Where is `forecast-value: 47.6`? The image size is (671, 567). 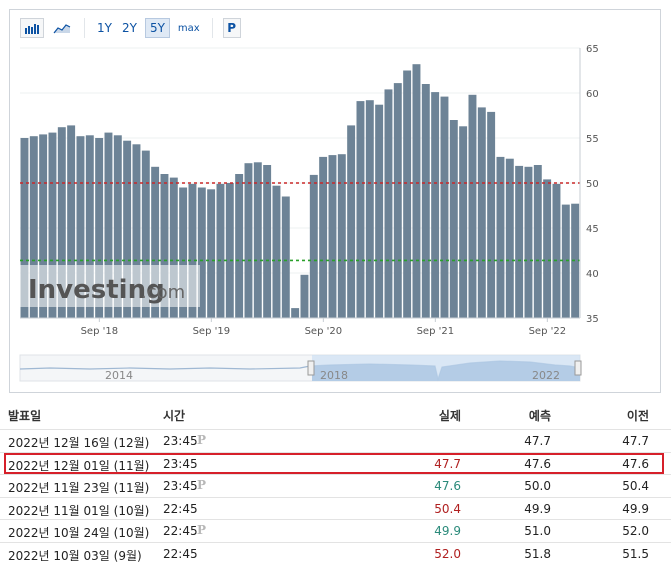
forecast-value: 47.6 is located at coordinates (537, 463).